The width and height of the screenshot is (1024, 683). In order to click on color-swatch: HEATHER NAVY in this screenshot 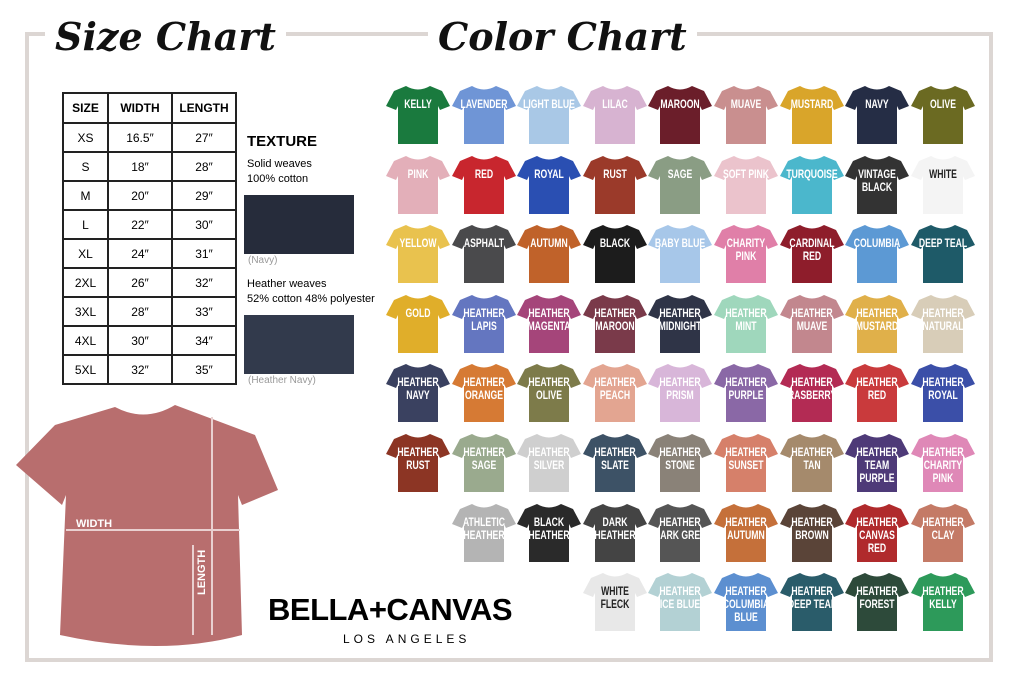, I will do `click(418, 392)`.